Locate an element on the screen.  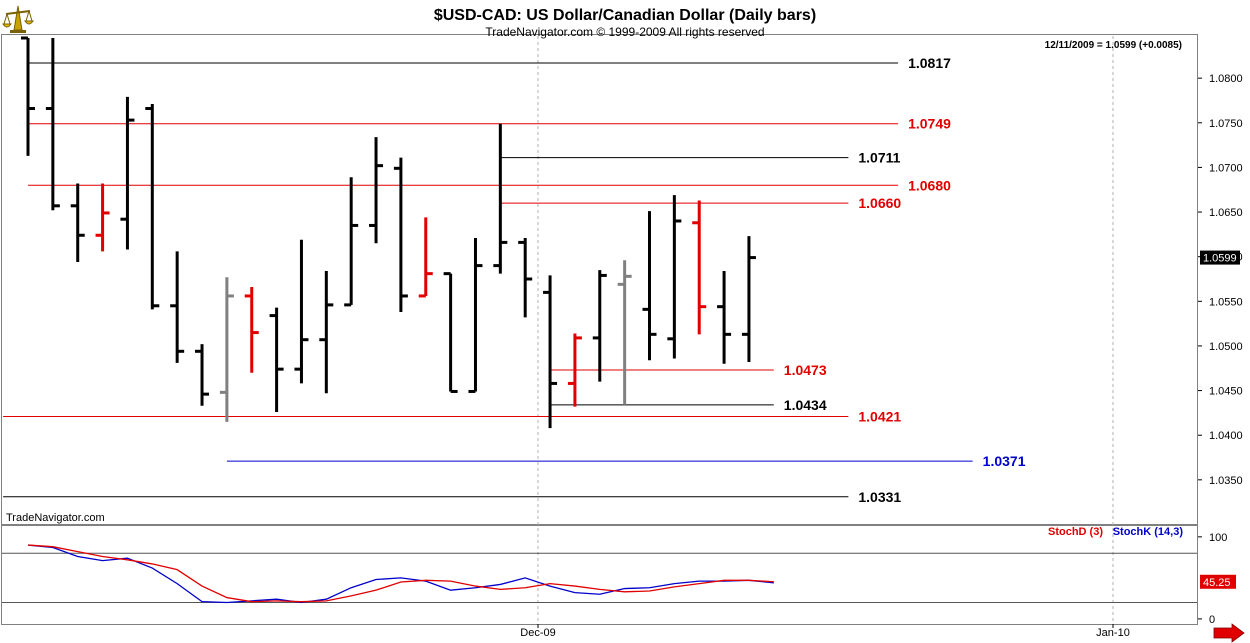
stoch-legend-entry: StochK (14,3) is located at coordinates (1148, 532).